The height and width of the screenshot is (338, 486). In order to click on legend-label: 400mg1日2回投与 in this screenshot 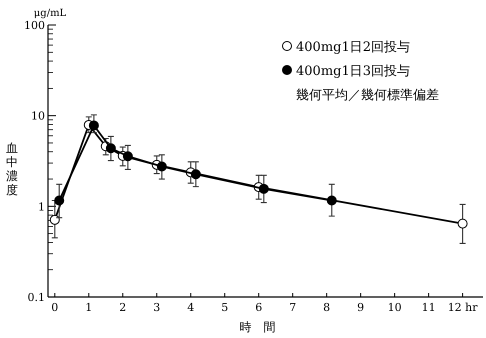, I will do `click(353, 47)`.